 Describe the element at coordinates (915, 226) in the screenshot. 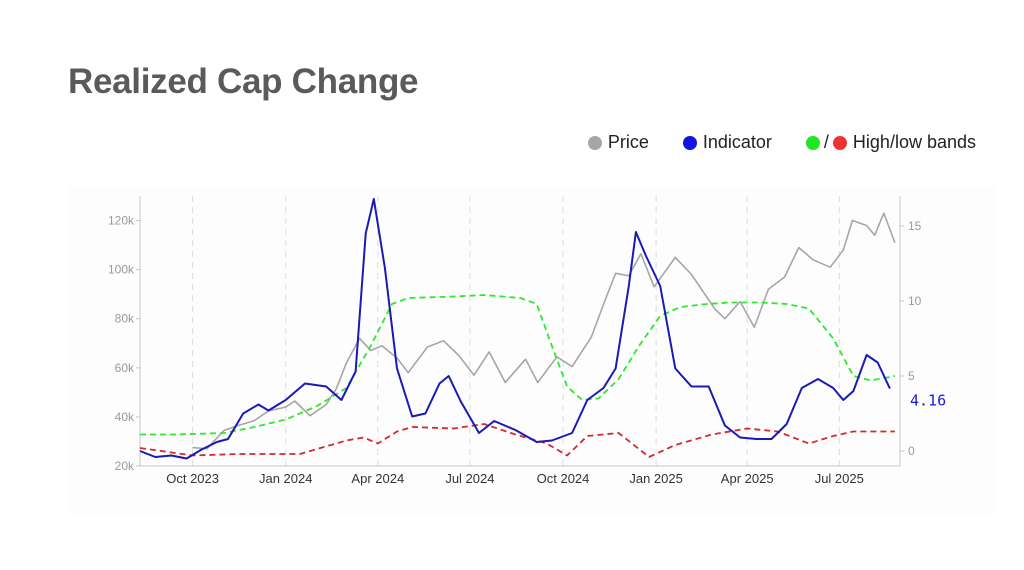

I see `y-right-tick-label: 15` at that location.